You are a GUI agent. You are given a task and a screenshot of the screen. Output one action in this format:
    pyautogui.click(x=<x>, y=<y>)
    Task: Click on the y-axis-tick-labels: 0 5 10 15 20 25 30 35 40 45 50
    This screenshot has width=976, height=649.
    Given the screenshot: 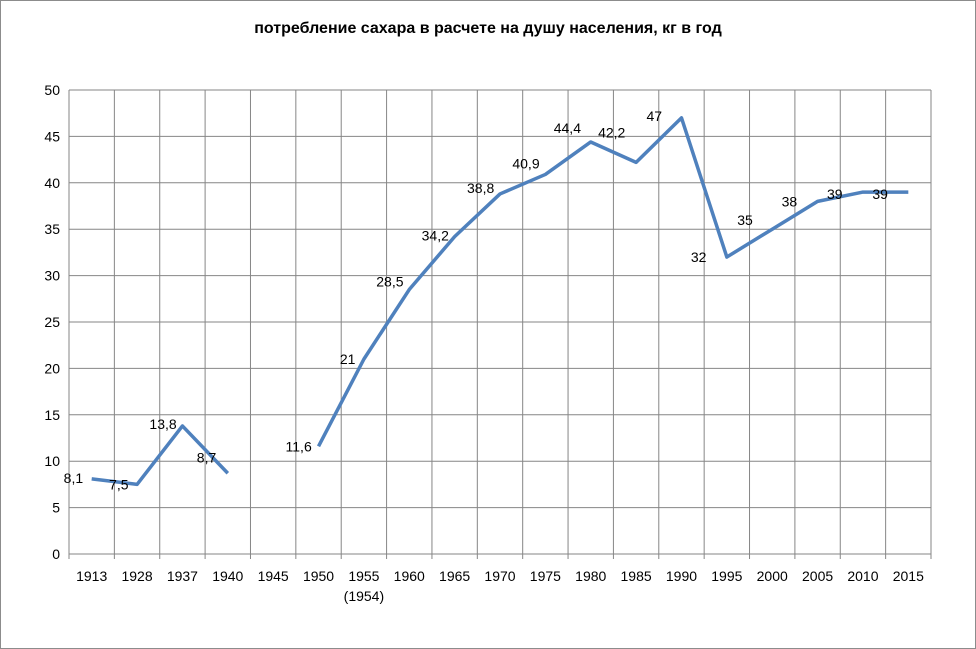 What is the action you would take?
    pyautogui.click(x=52, y=322)
    